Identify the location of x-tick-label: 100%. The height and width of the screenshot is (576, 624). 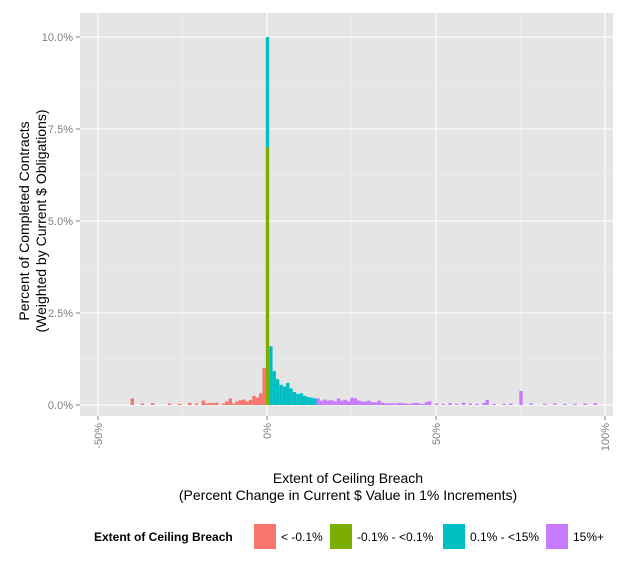
(606, 437).